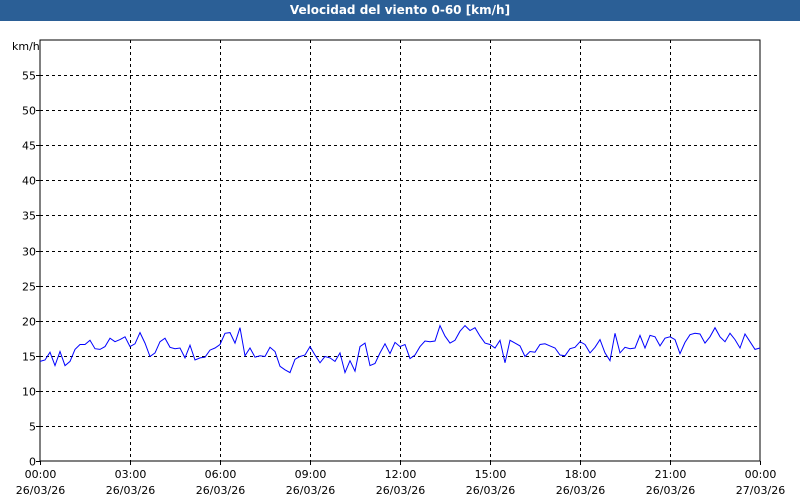 The width and height of the screenshot is (800, 500). I want to click on y-tick-label: 25, so click(29, 287).